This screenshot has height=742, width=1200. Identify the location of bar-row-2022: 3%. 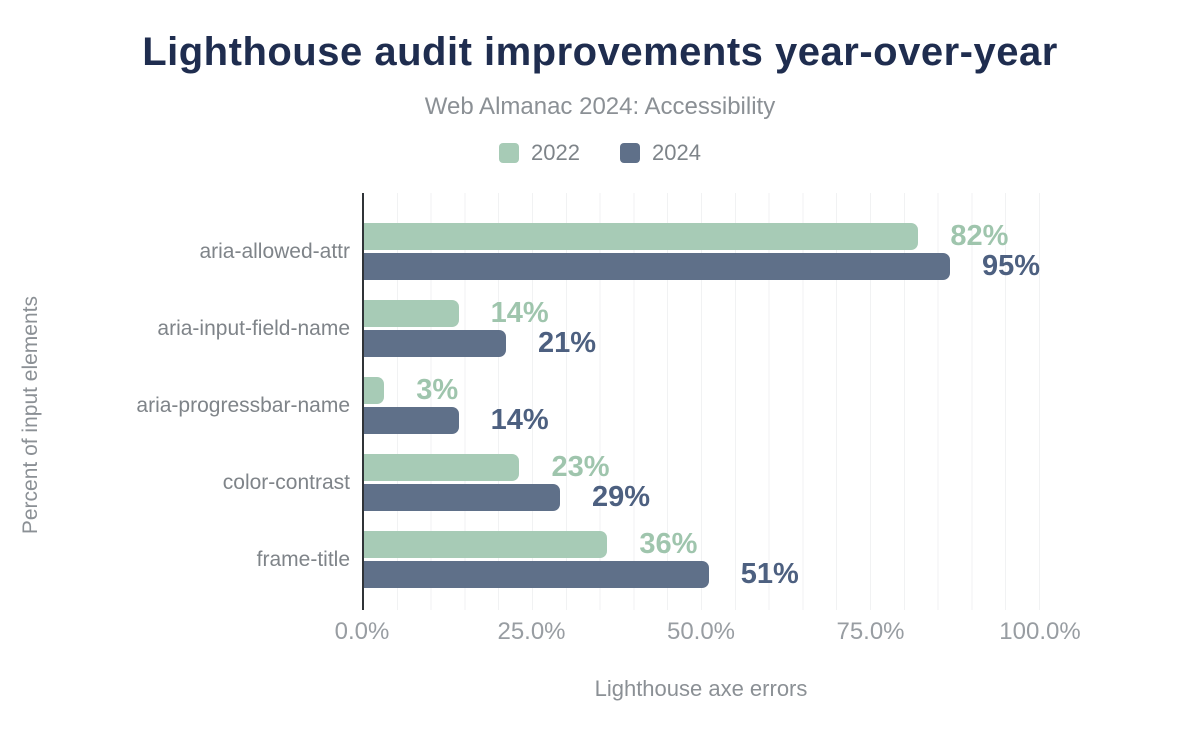
(702, 390).